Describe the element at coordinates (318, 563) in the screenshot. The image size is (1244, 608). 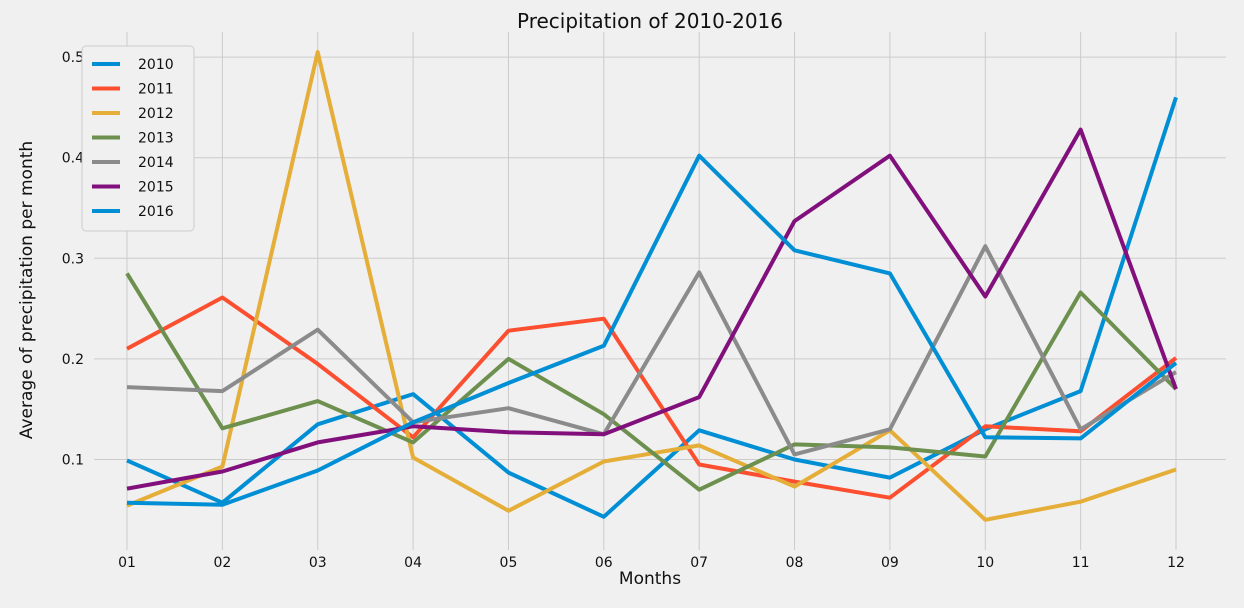
I see `x-tick-label: 03` at that location.